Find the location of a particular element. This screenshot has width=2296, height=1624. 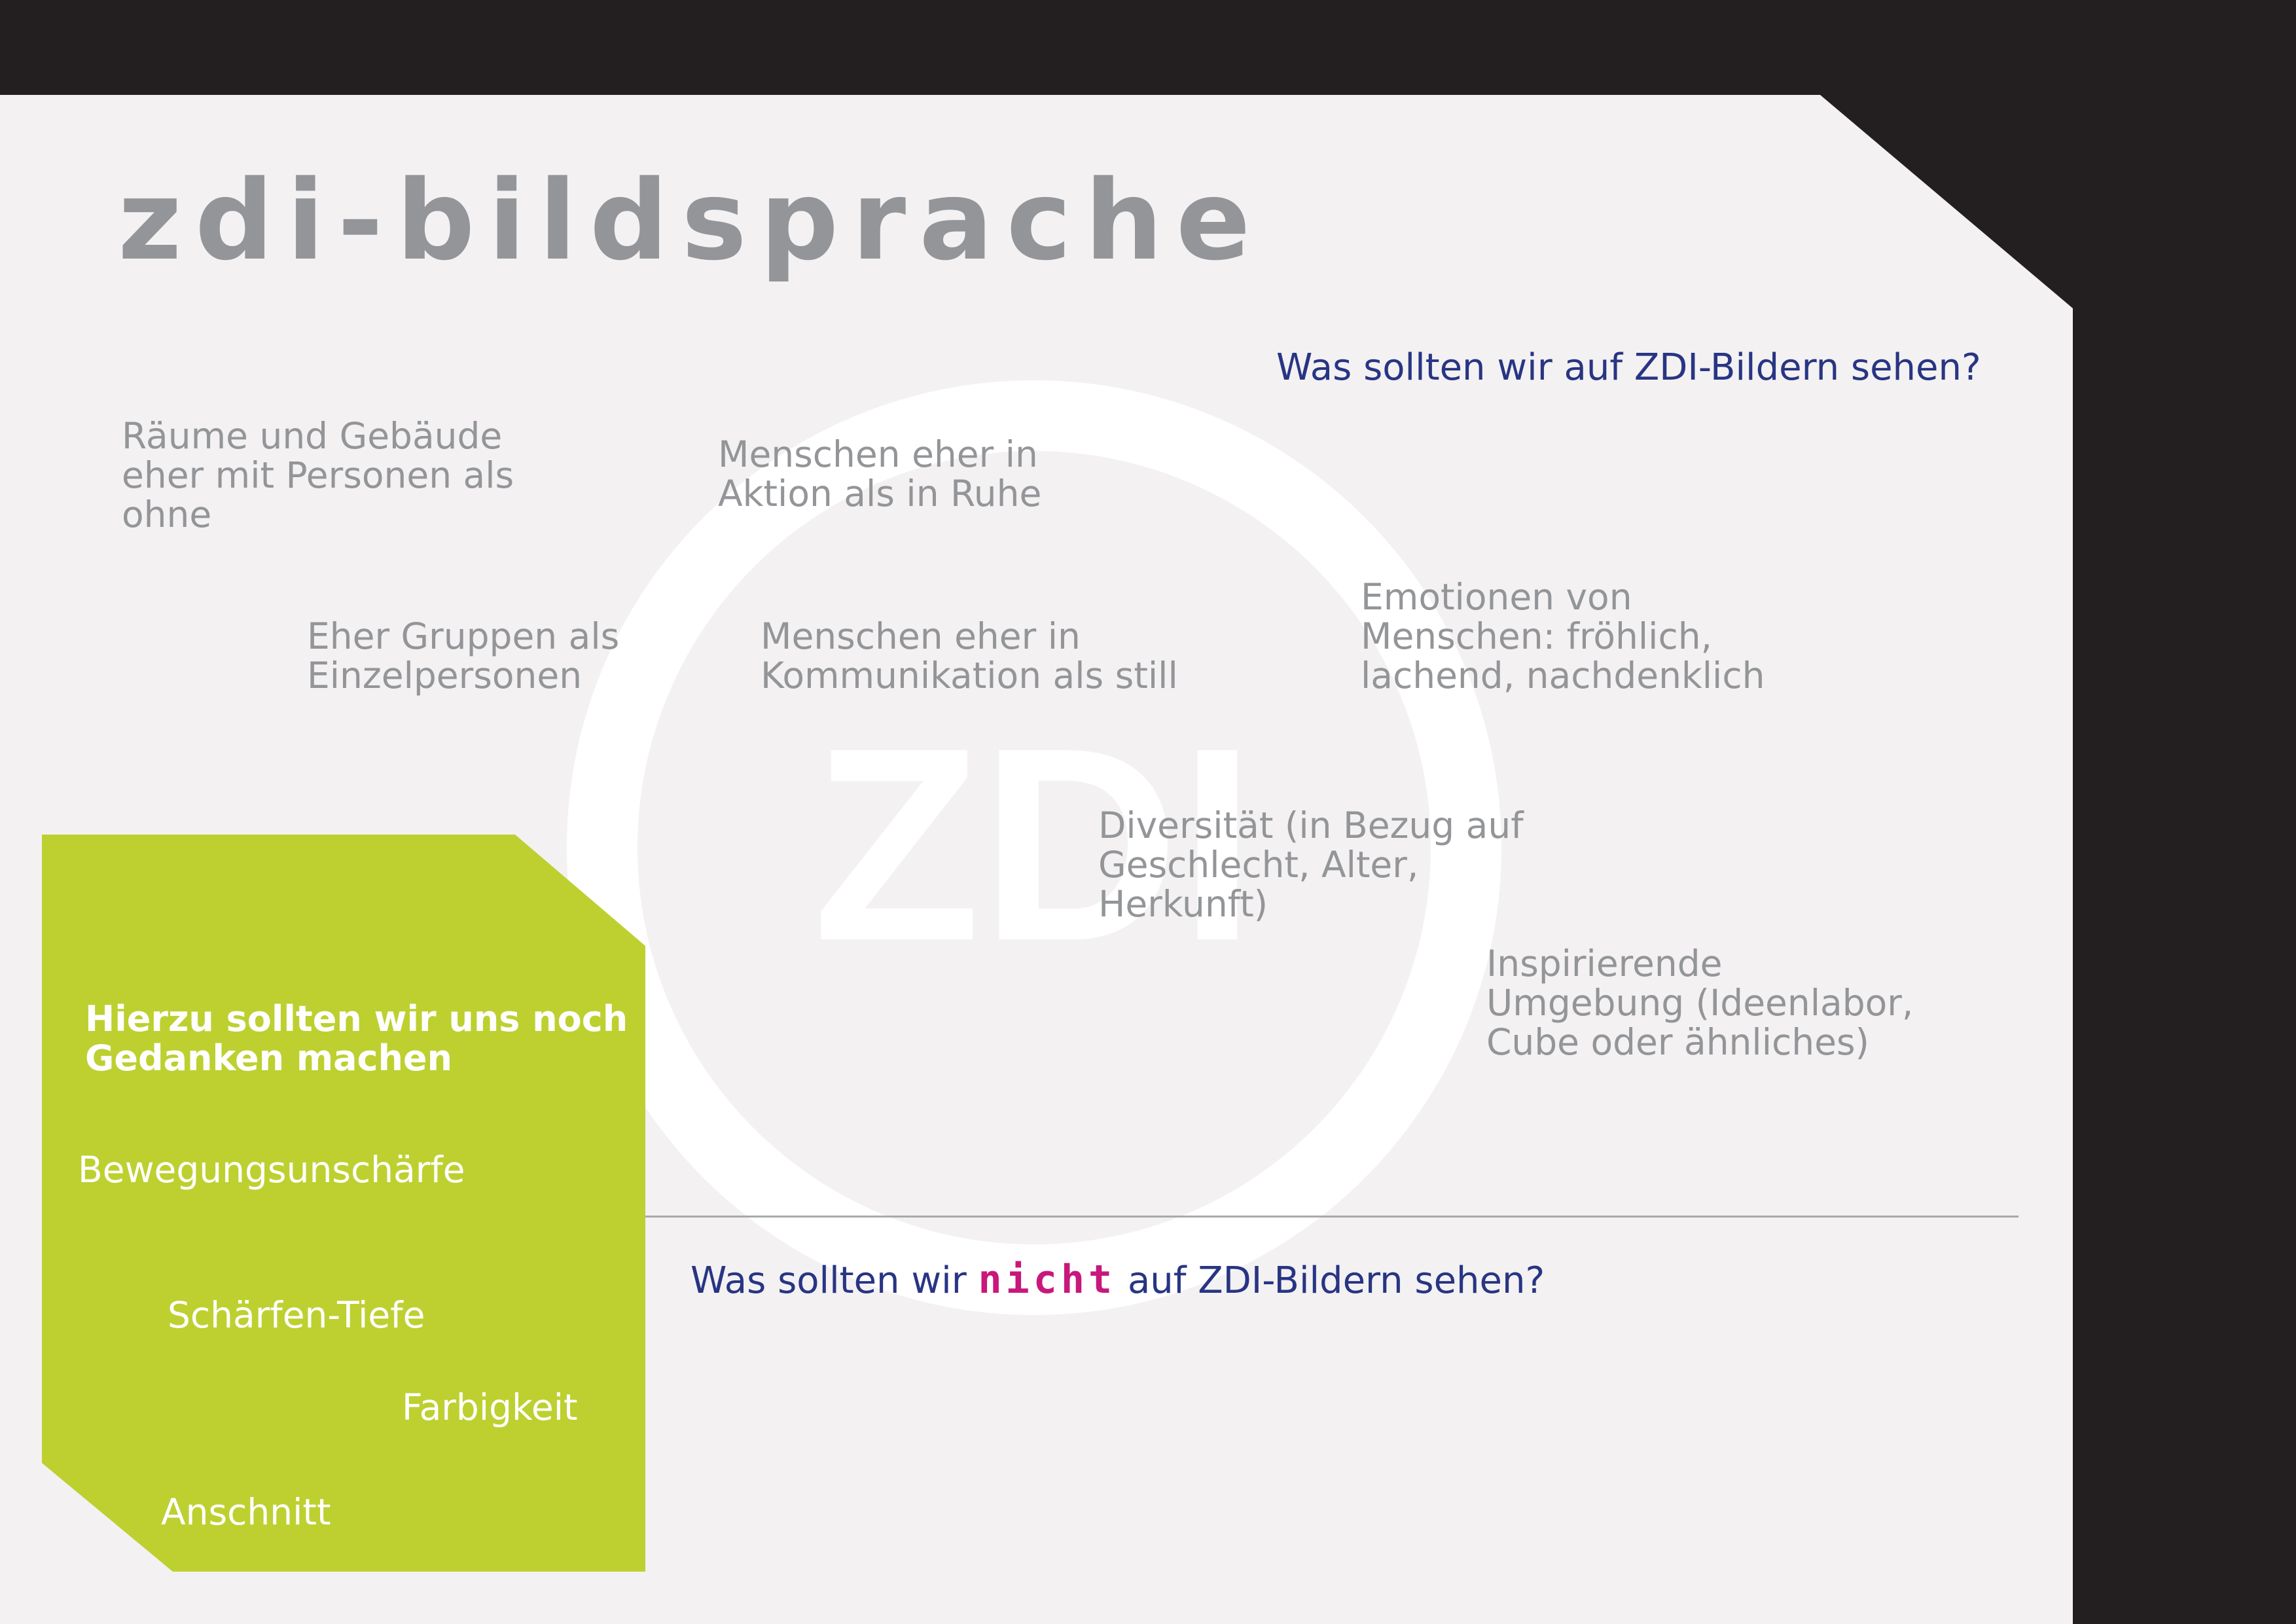

topic-bewegungsunschaerfe: Bewegungsunschärfe is located at coordinates (271, 1170).